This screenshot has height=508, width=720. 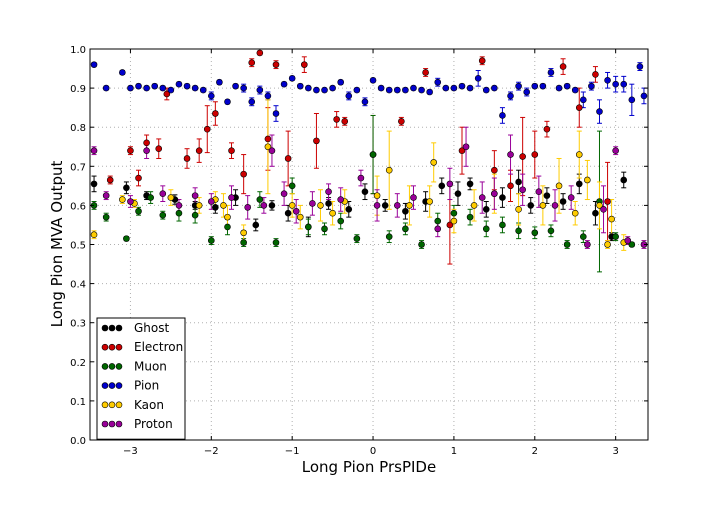 I want to click on x-axis-title: Long Pion PrsPIDe, so click(x=369, y=467).